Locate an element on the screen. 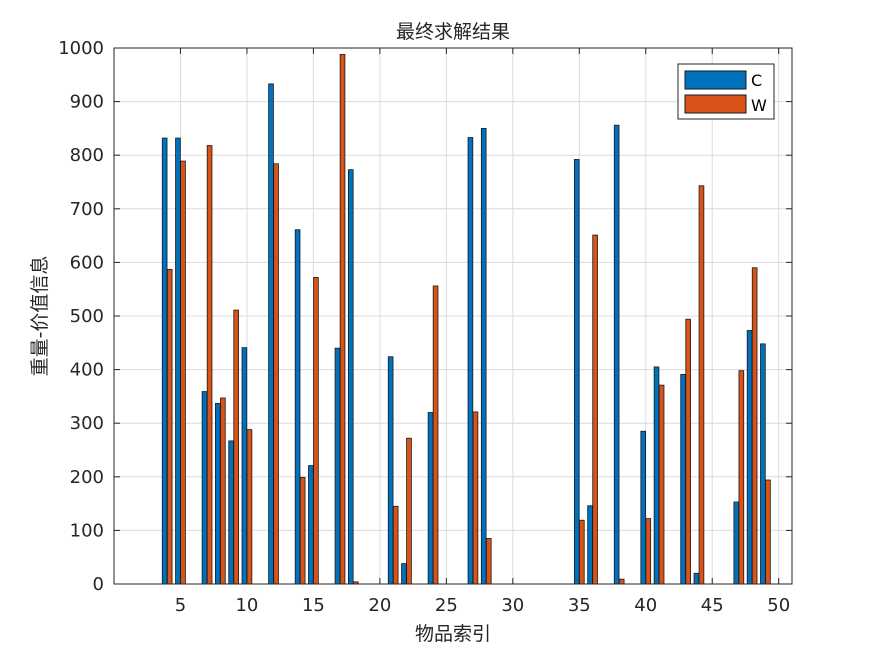 The height and width of the screenshot is (660, 875). y-tick-label: 100 is located at coordinates (87, 530).